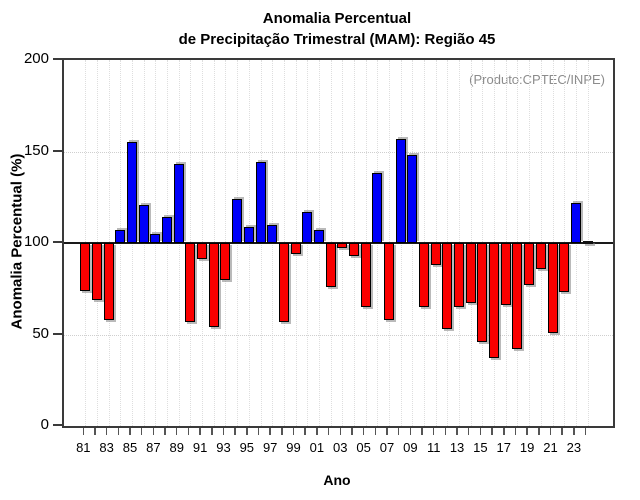 Image resolution: width=640 pixels, height=500 pixels. Describe the element at coordinates (130, 447) in the screenshot. I see `x-tick-label-85: 85` at that location.